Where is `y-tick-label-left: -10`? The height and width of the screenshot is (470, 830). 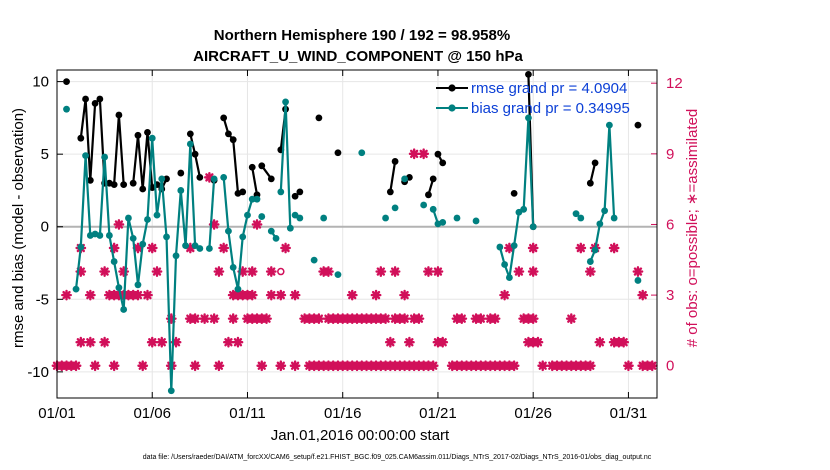 y-tick-label-left: -10 is located at coordinates (38, 372).